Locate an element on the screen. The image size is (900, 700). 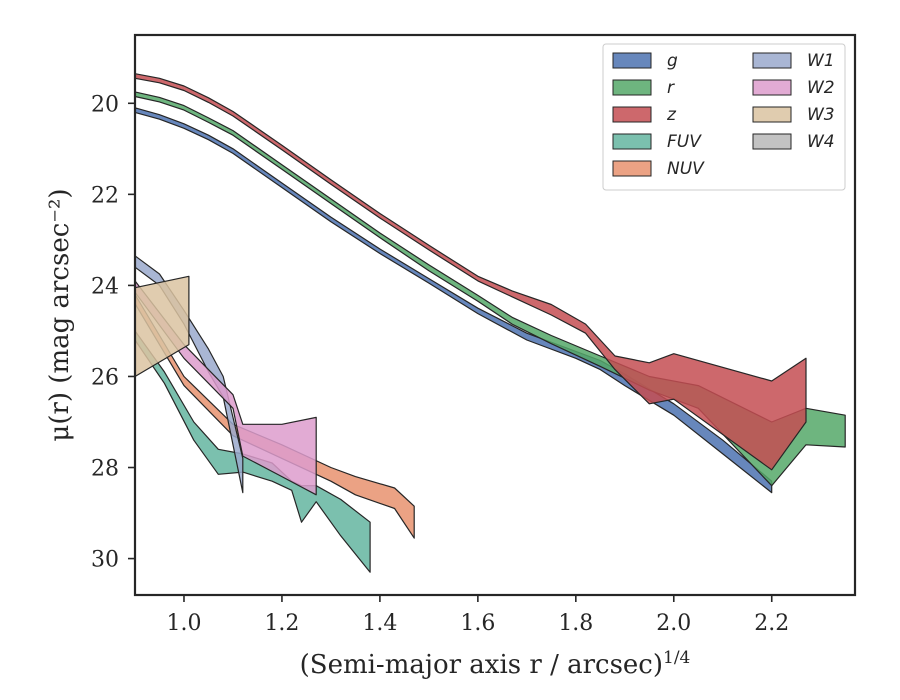
legend-swatch-w3 is located at coordinates (772, 114).